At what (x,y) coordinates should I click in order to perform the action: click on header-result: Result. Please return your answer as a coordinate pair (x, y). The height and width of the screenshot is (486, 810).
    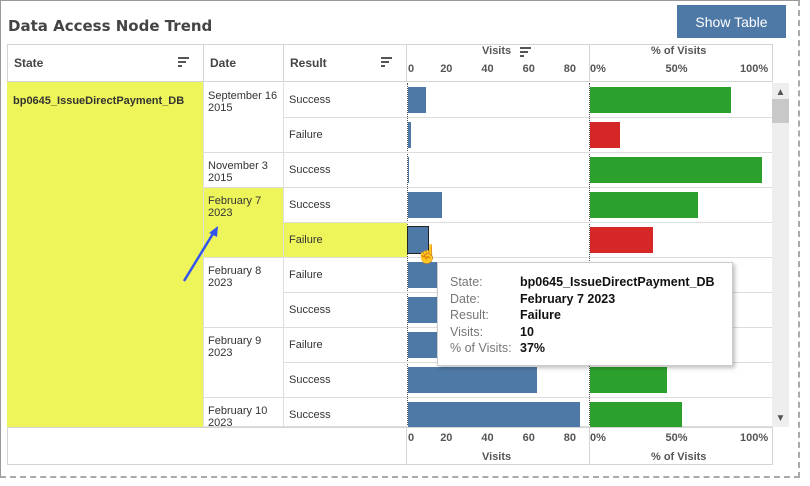
    Looking at the image, I should click on (345, 63).